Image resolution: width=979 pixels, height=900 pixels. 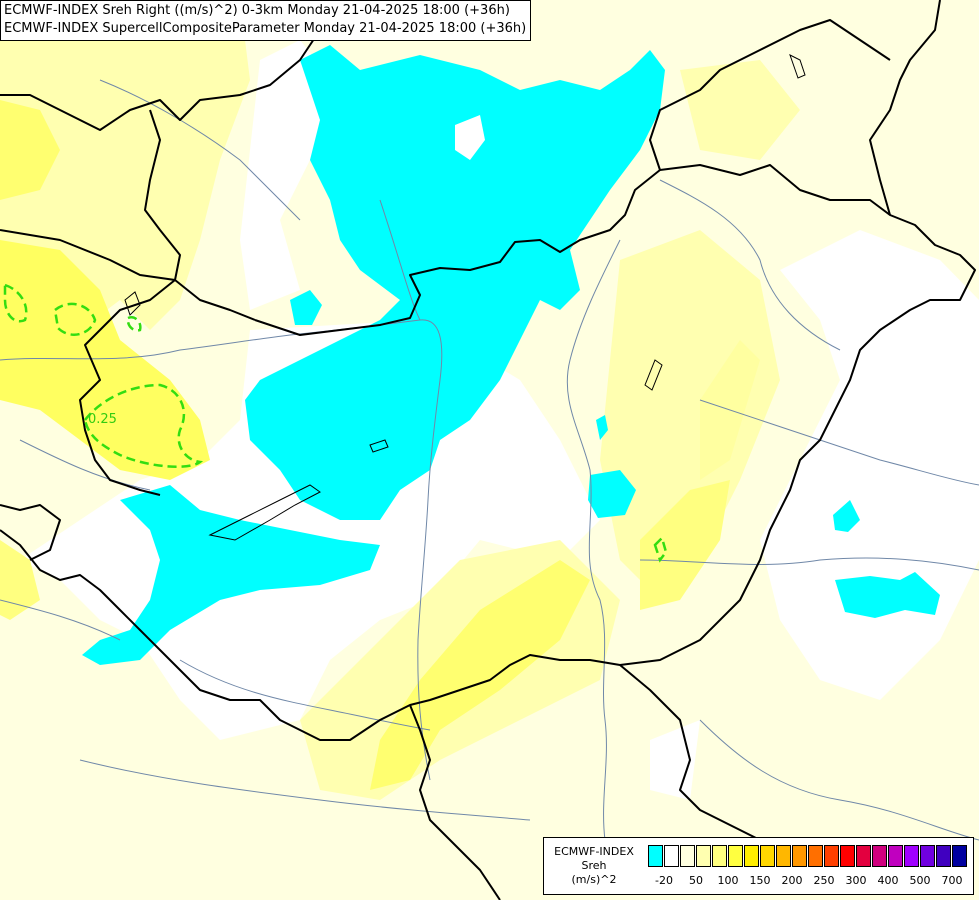 I want to click on field-cyan-southwest, so click(x=231, y=575).